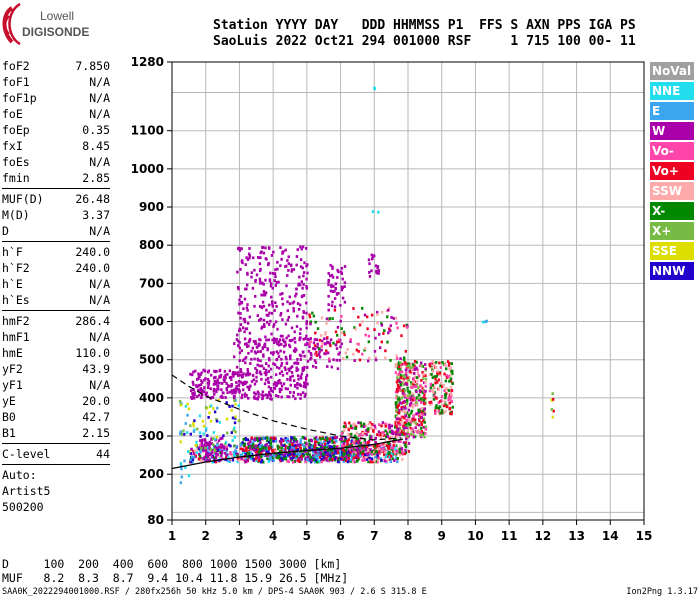 This screenshot has height=600, width=700. Describe the element at coordinates (56, 401) in the screenshot. I see `param-row-ye: yE 20.0` at that location.